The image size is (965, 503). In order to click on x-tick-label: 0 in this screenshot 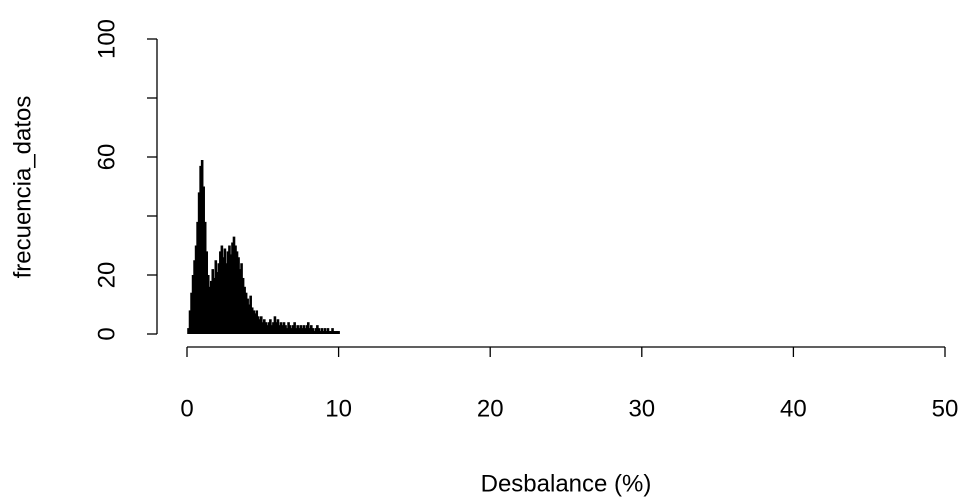, I will do `click(186, 408)`.